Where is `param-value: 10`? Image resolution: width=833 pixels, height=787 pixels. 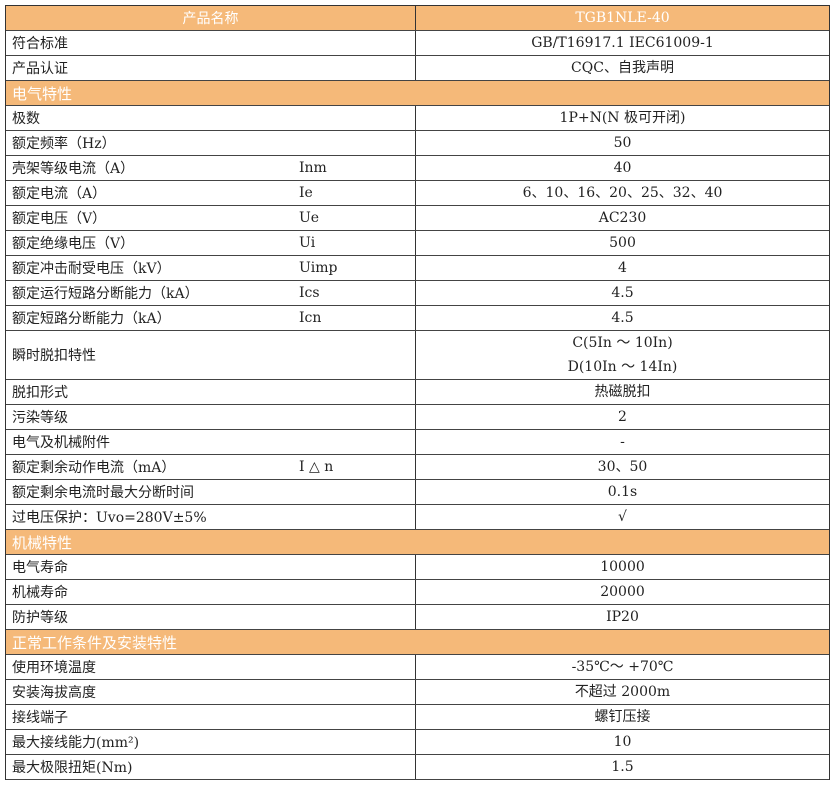 param-value: 10 is located at coordinates (622, 742).